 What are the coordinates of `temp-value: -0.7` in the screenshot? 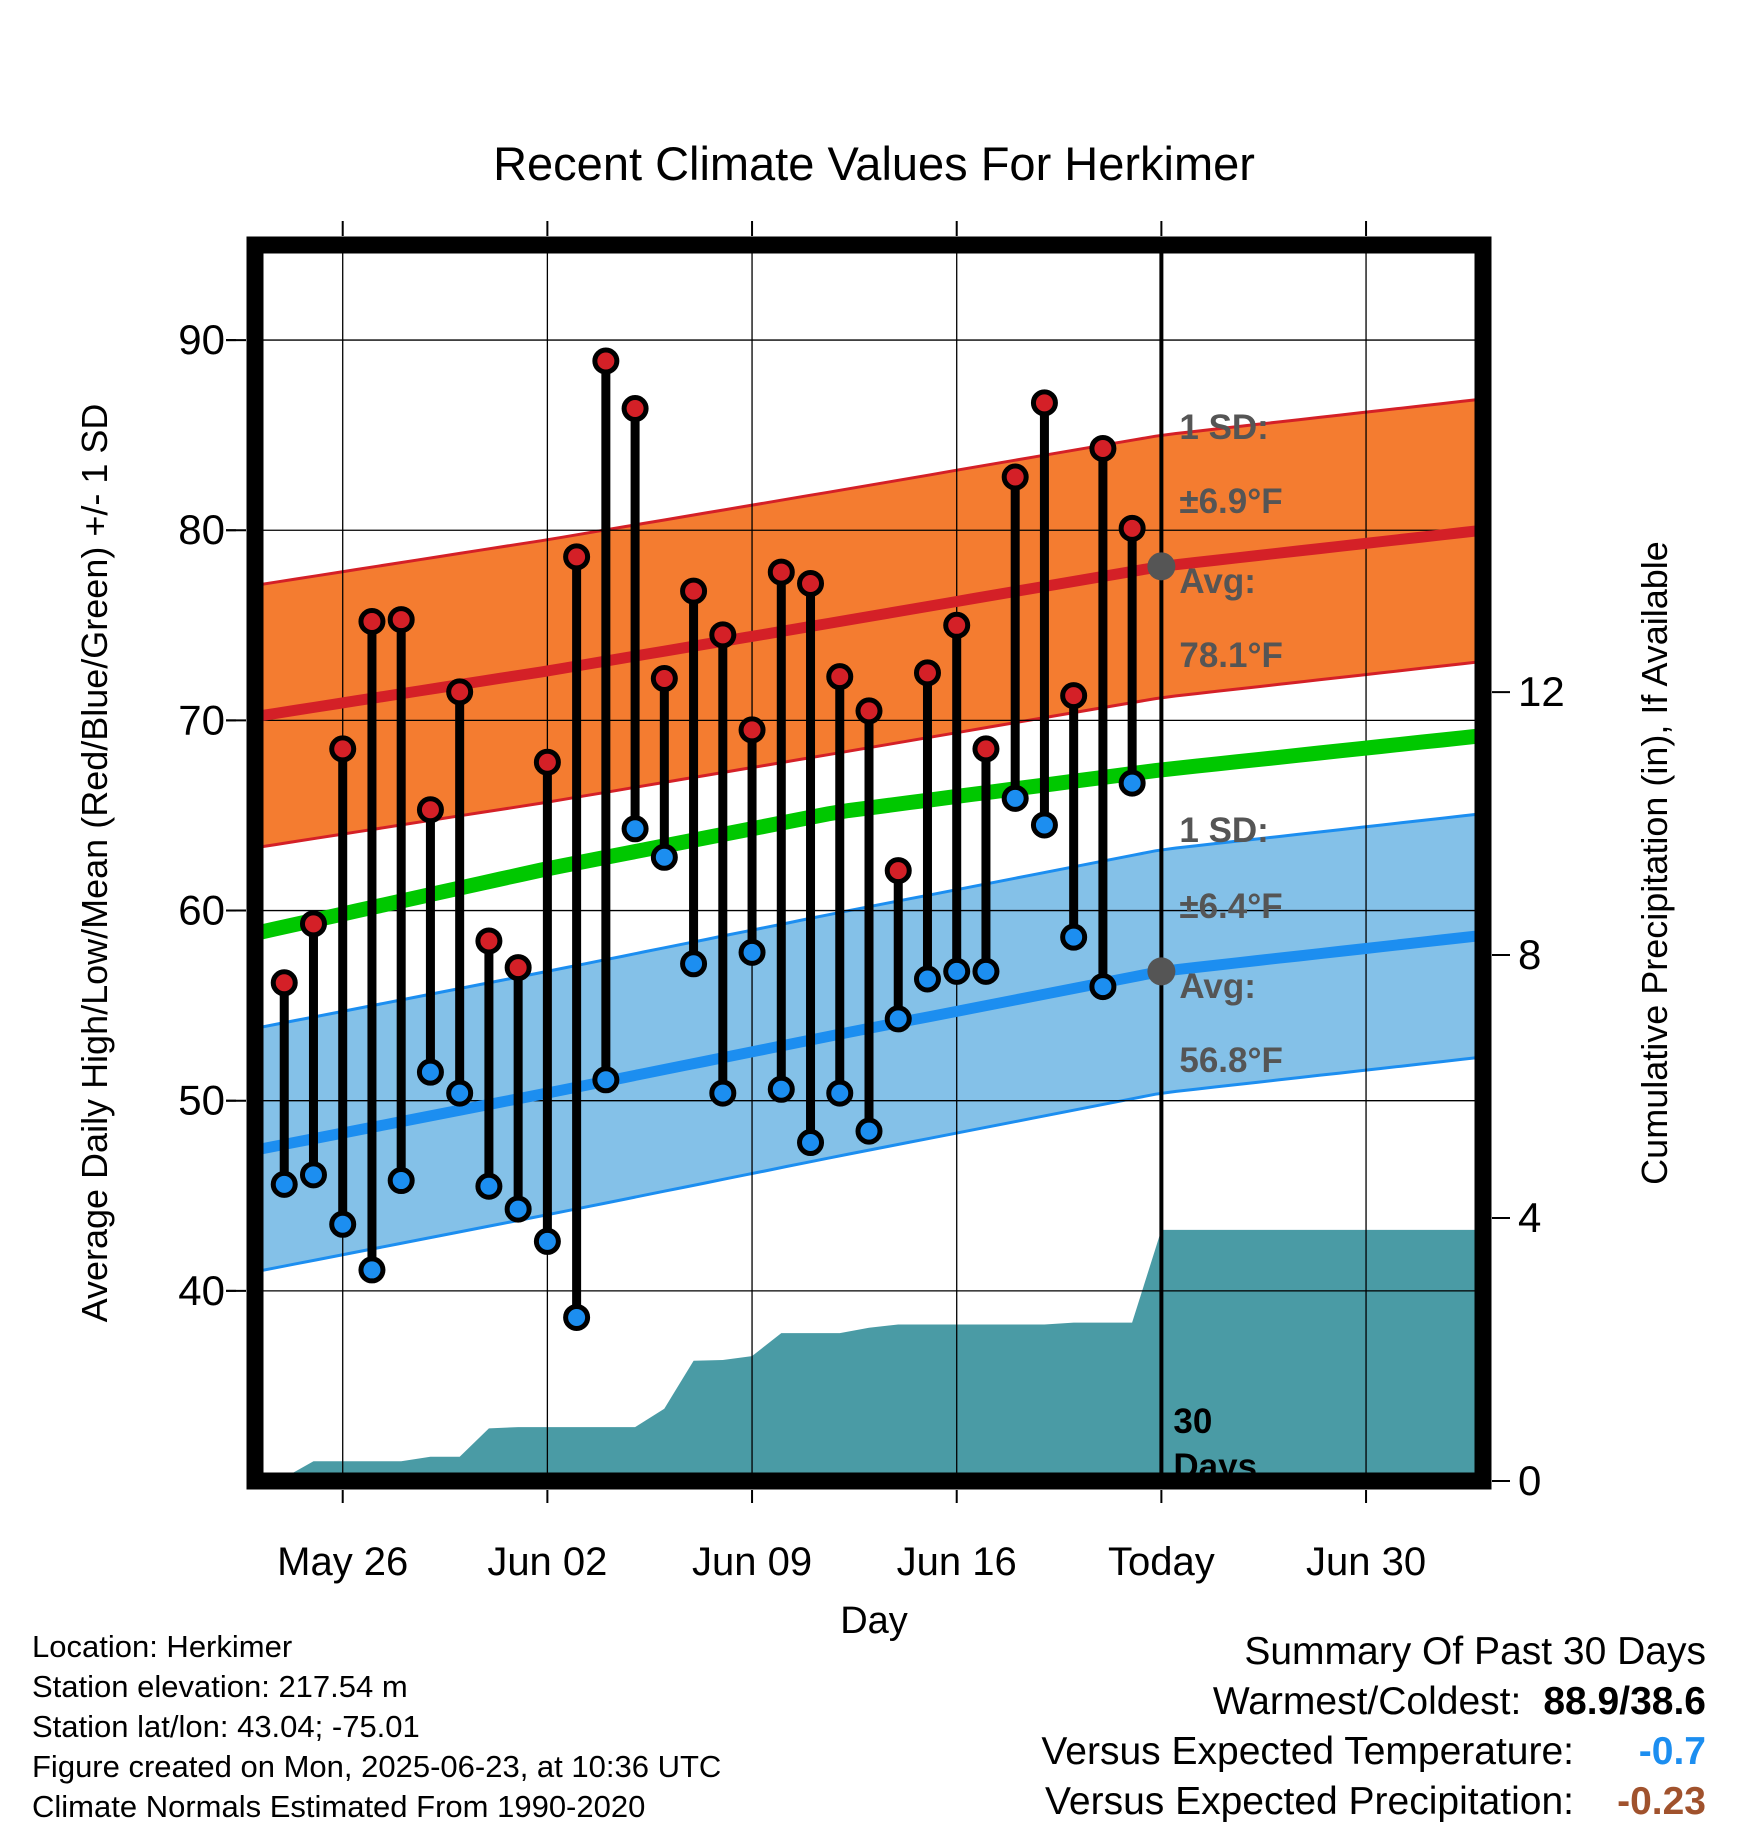 It's located at (1672, 1751).